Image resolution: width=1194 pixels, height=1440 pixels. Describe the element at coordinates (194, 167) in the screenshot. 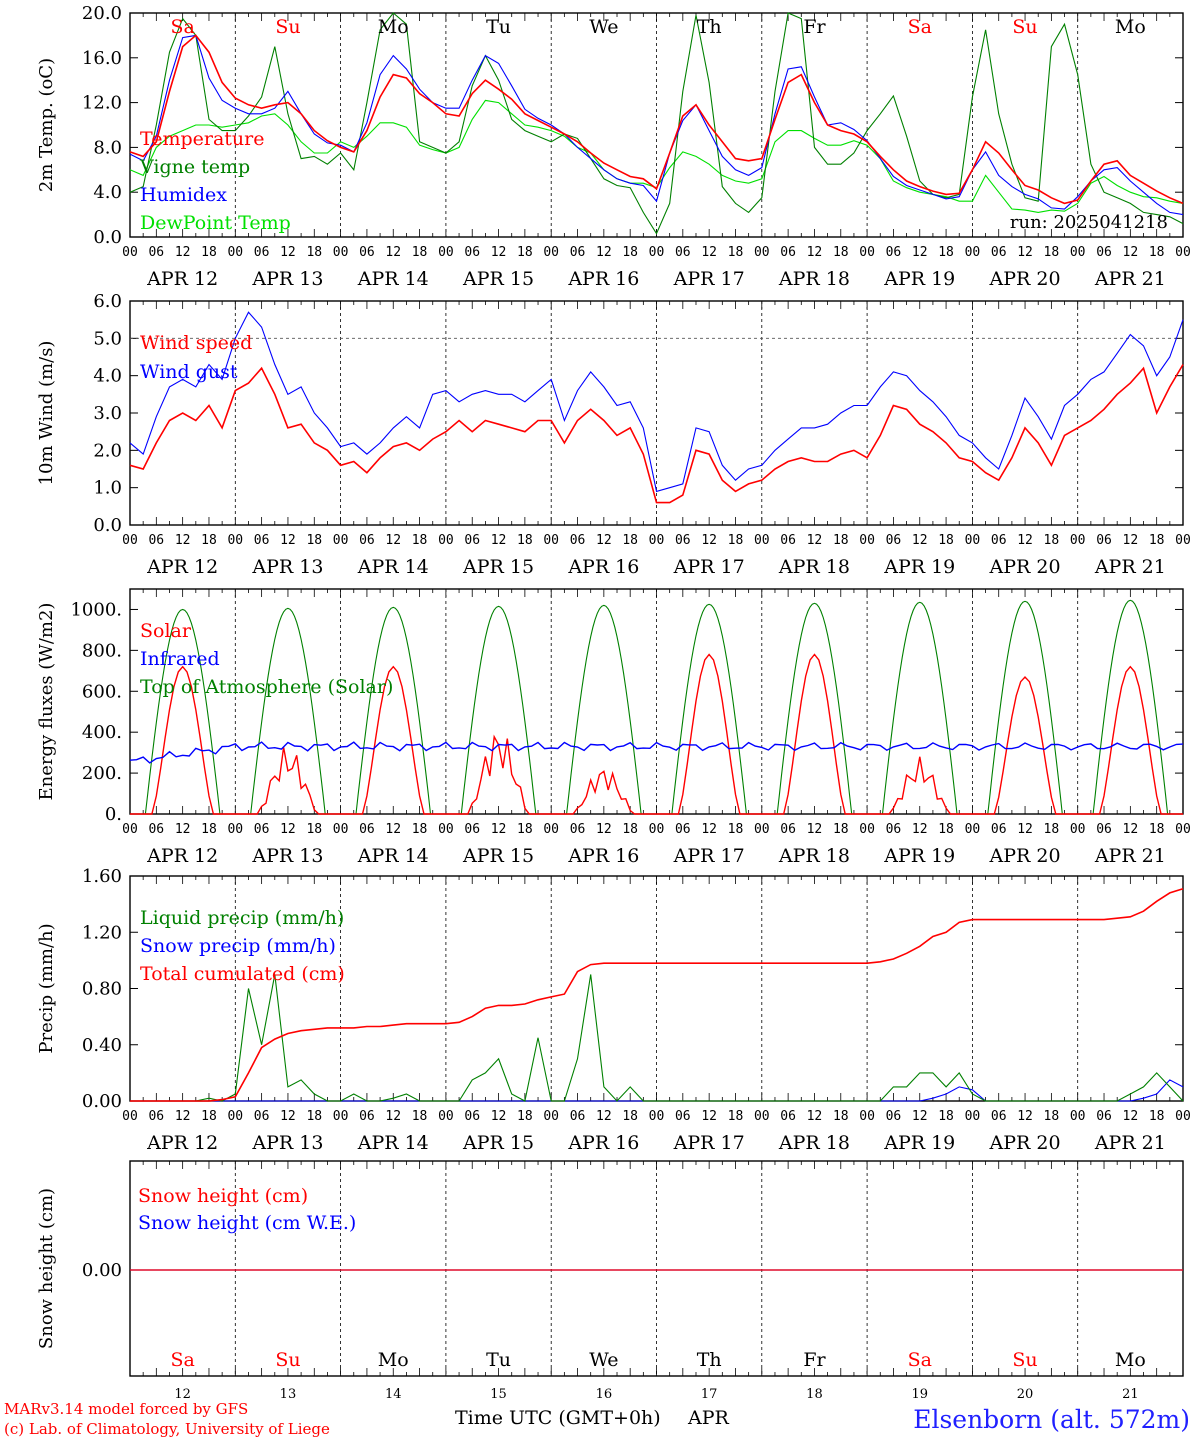

I see `legend-entry: Vigne temp` at that location.